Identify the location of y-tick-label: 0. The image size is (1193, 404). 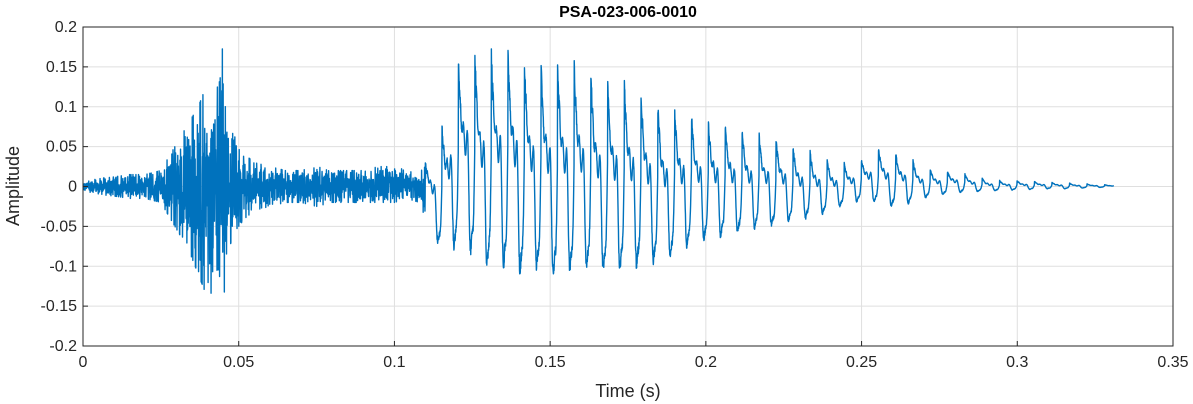
(72, 187).